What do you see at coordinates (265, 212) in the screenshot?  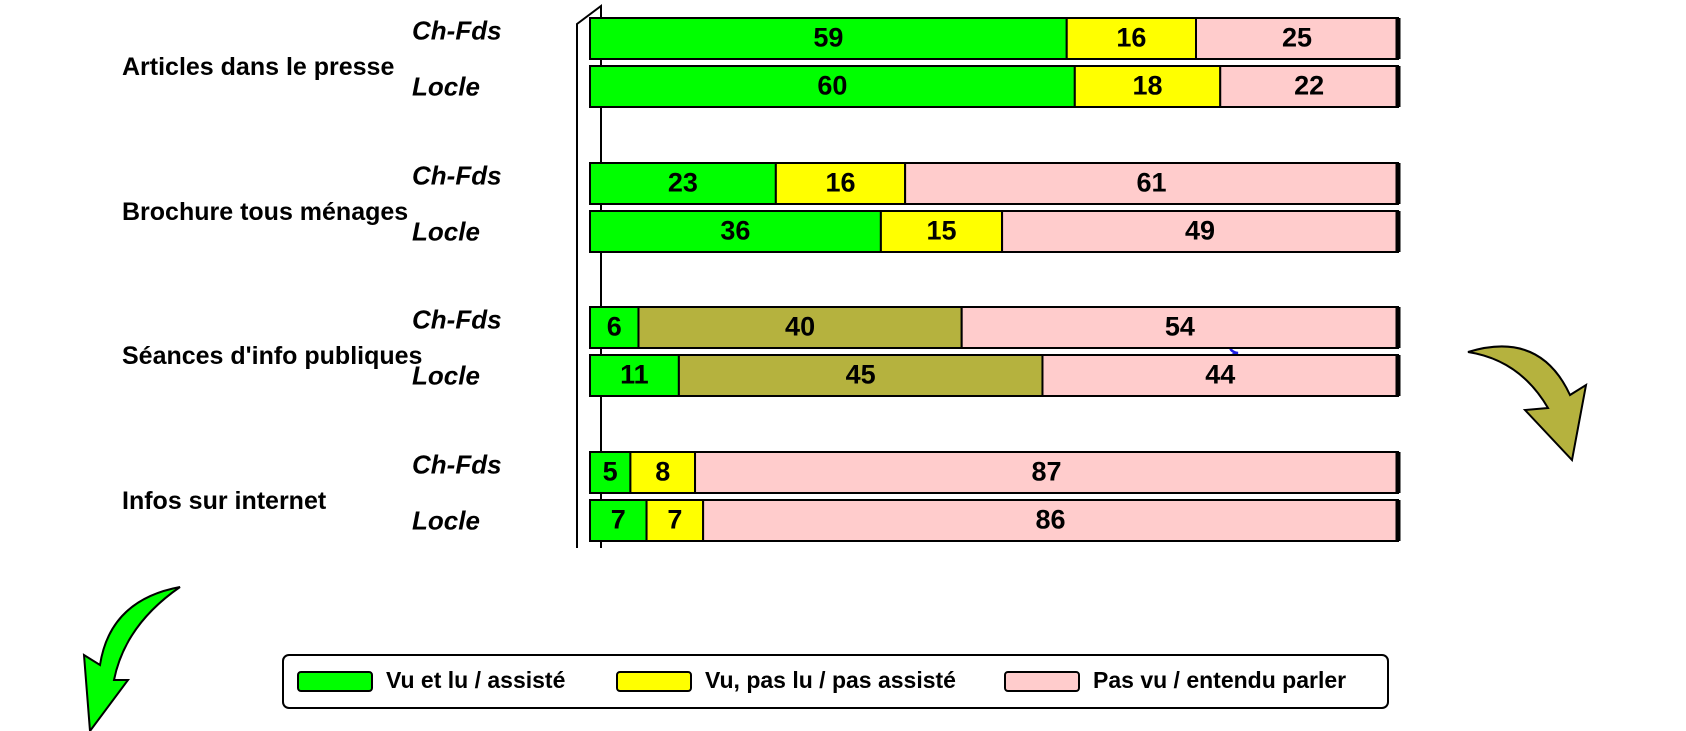 I see `group-label: Brochure tous ménages` at bounding box center [265, 212].